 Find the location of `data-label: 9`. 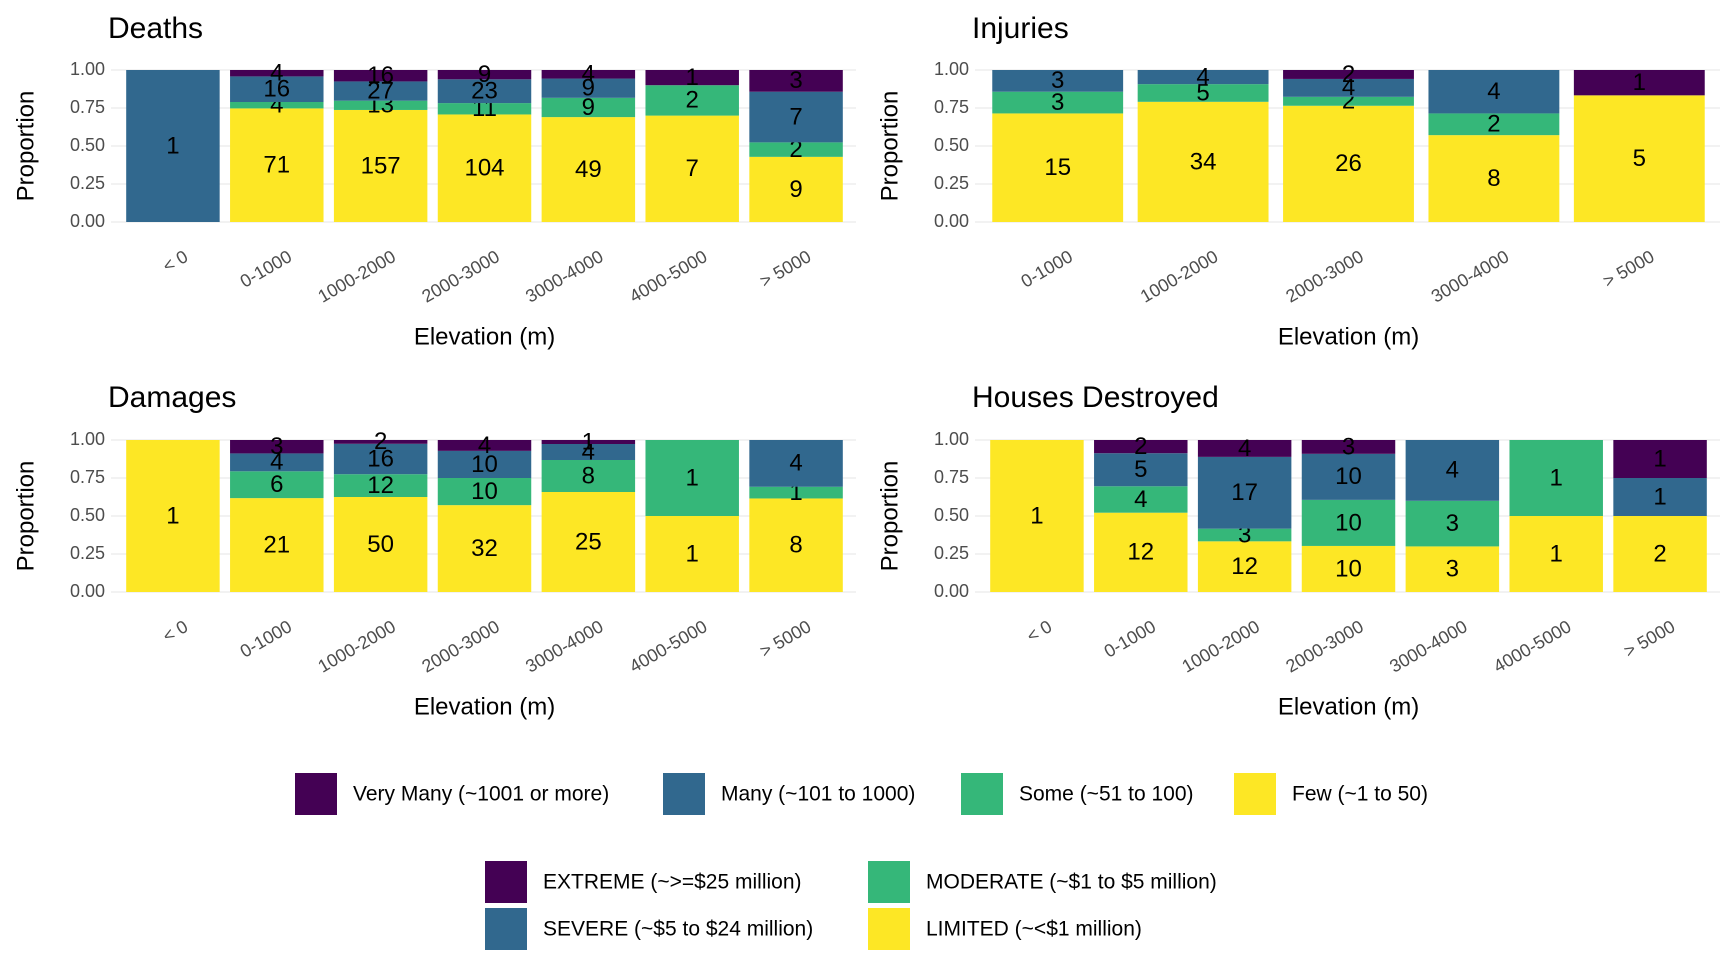

data-label: 9 is located at coordinates (484, 74).